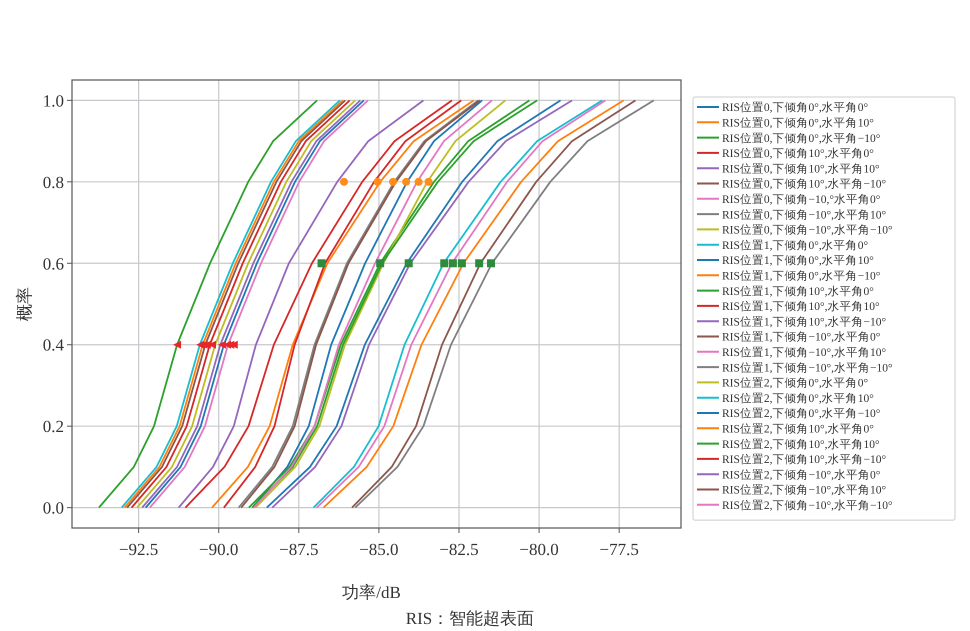 The image size is (970, 631). What do you see at coordinates (470, 618) in the screenshot?
I see `text: RIS：智能超表面` at bounding box center [470, 618].